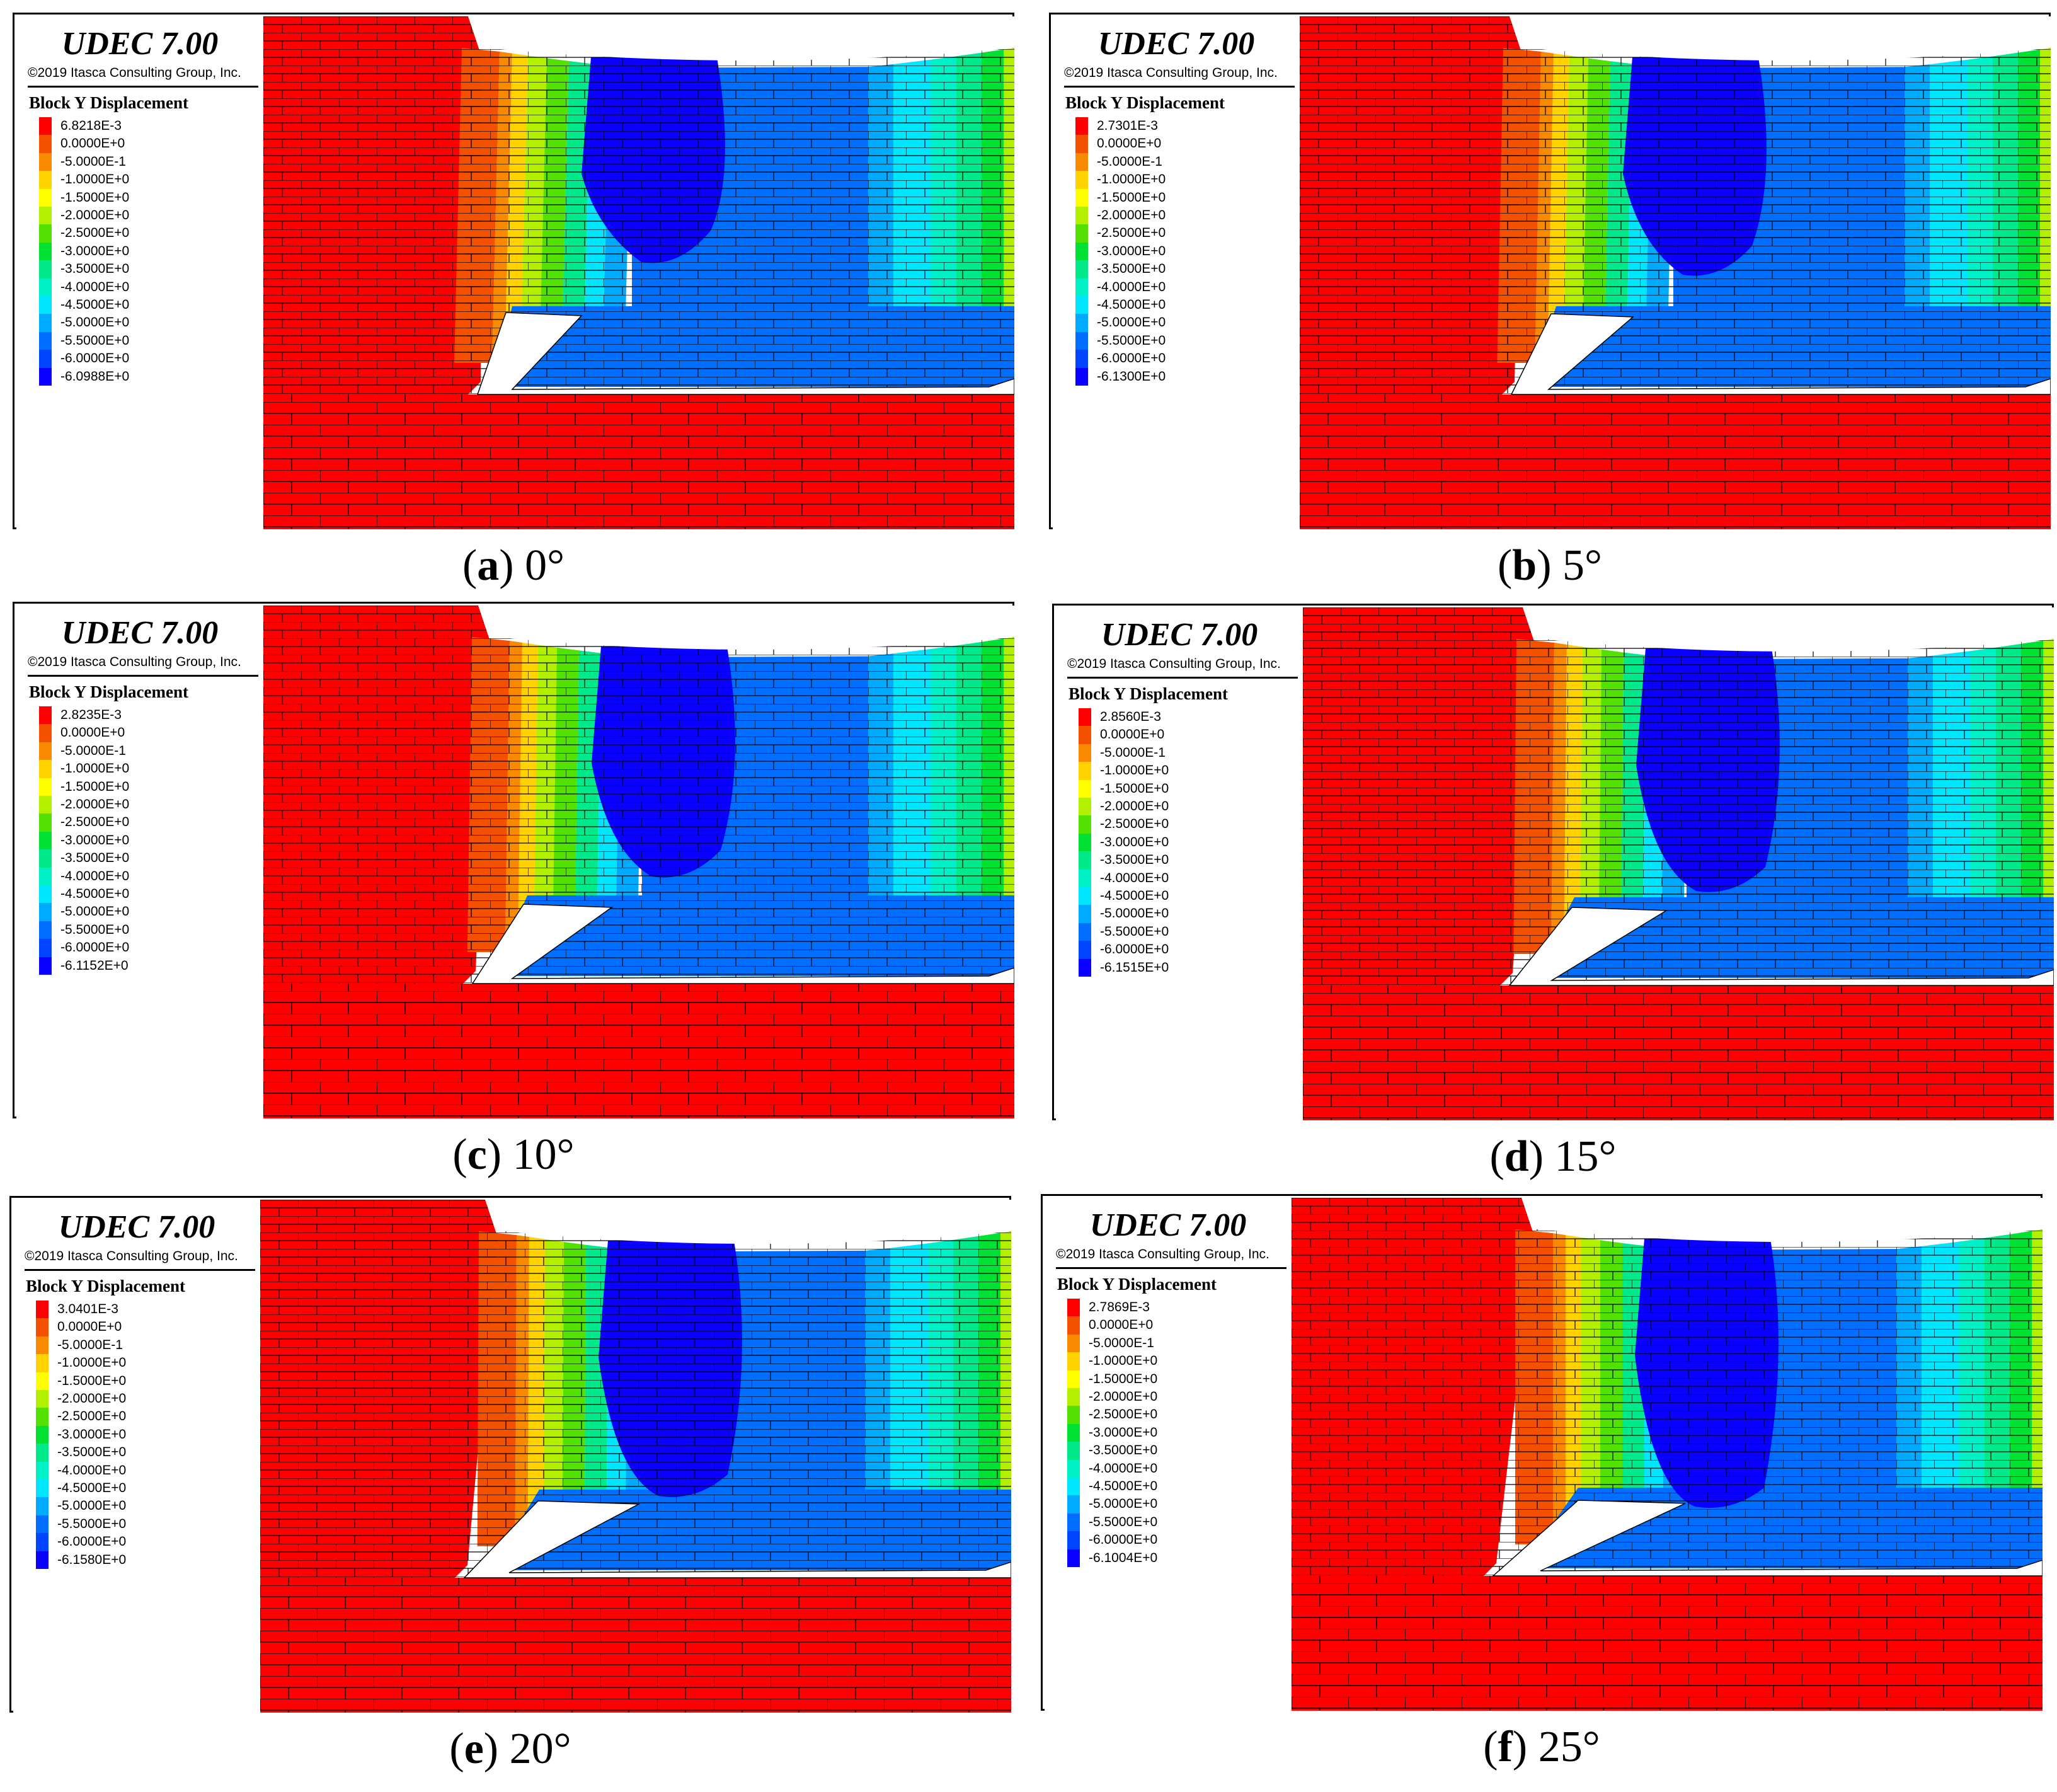 Image resolution: width=2057 pixels, height=1792 pixels. What do you see at coordinates (1798, 629) in the screenshot?
I see `free-surface` at bounding box center [1798, 629].